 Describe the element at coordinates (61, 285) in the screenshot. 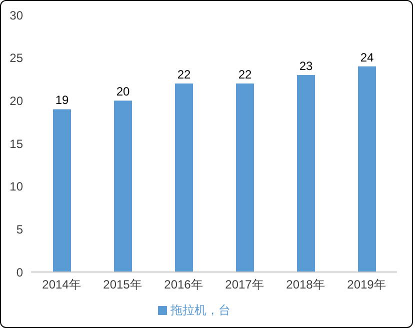

I see `x-tick-label: 2014年` at that location.